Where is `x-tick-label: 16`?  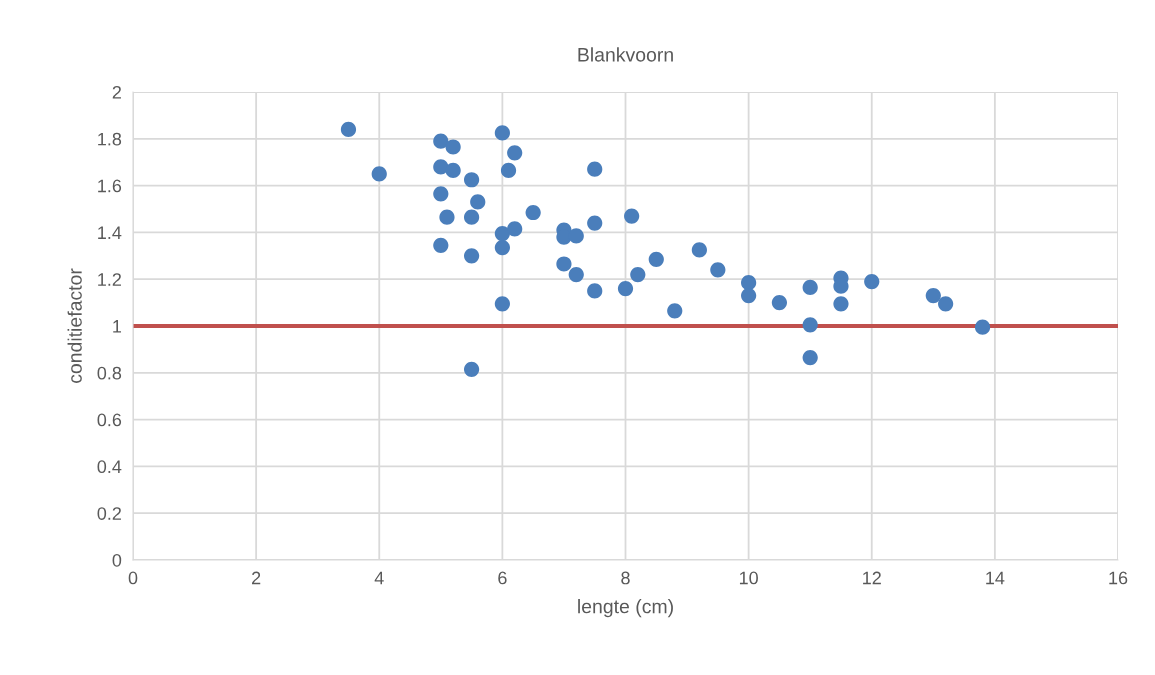
x-tick-label: 16 is located at coordinates (1118, 578).